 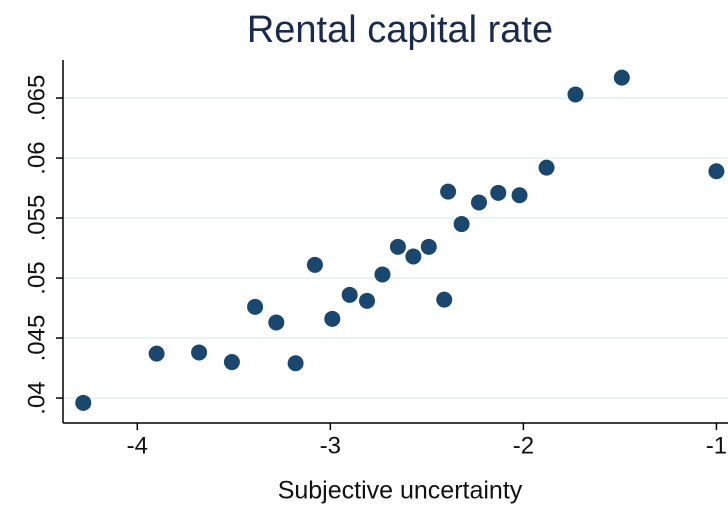 I want to click on y-tick-label: .045, so click(x=36, y=338).